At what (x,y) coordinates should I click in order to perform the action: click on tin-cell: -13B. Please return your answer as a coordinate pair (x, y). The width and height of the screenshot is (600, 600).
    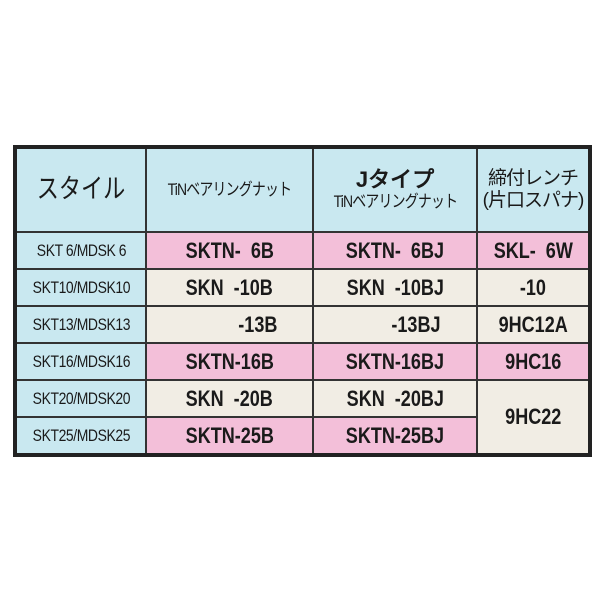
    Looking at the image, I should click on (229, 324).